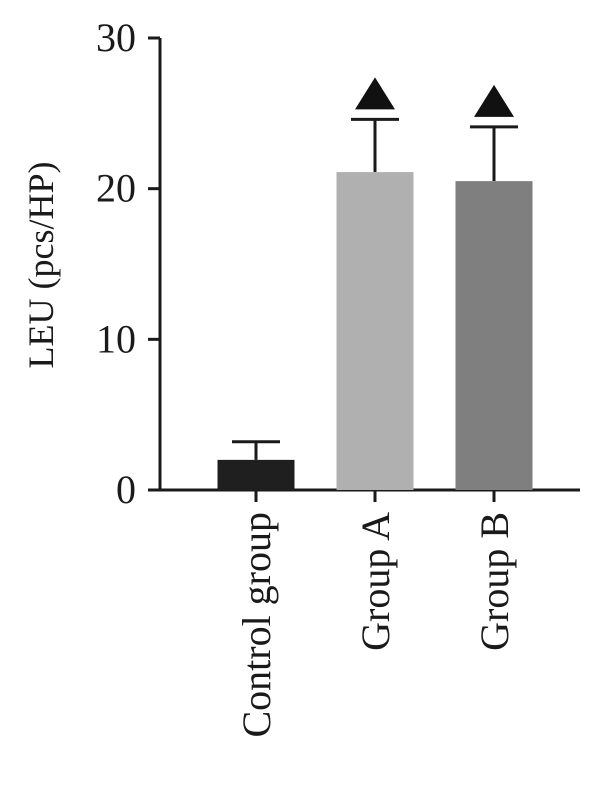 The image size is (600, 800). I want to click on x-tick-label: Group B, so click(494, 581).